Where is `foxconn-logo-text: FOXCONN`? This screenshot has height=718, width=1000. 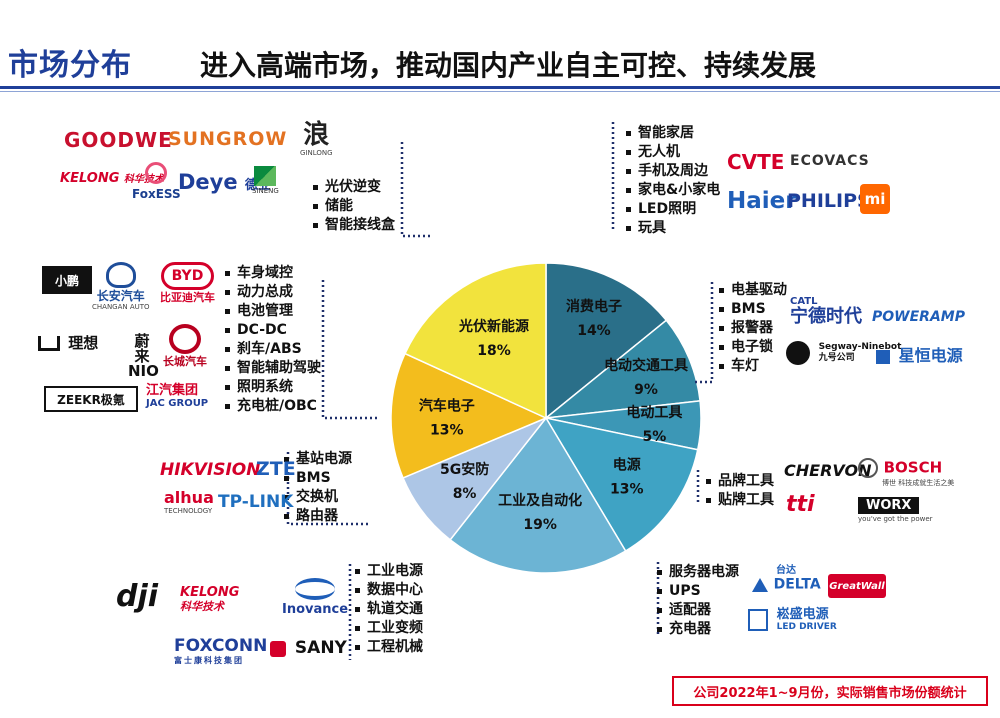
foxconn-logo-text: FOXCONN is located at coordinates (221, 646).